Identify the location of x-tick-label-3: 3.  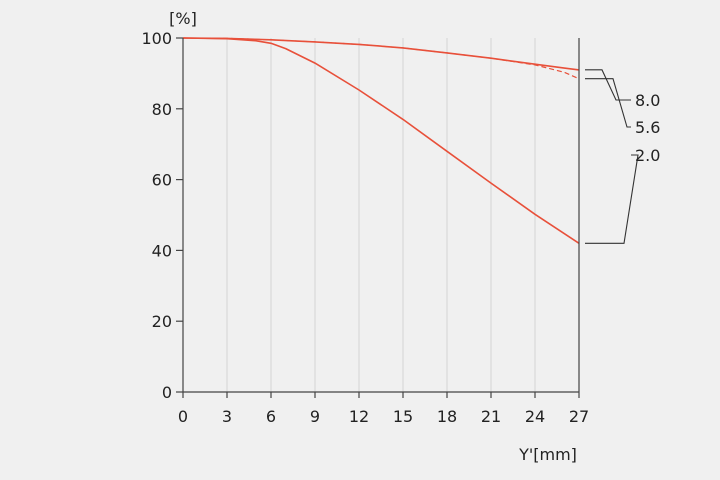
(227, 416).